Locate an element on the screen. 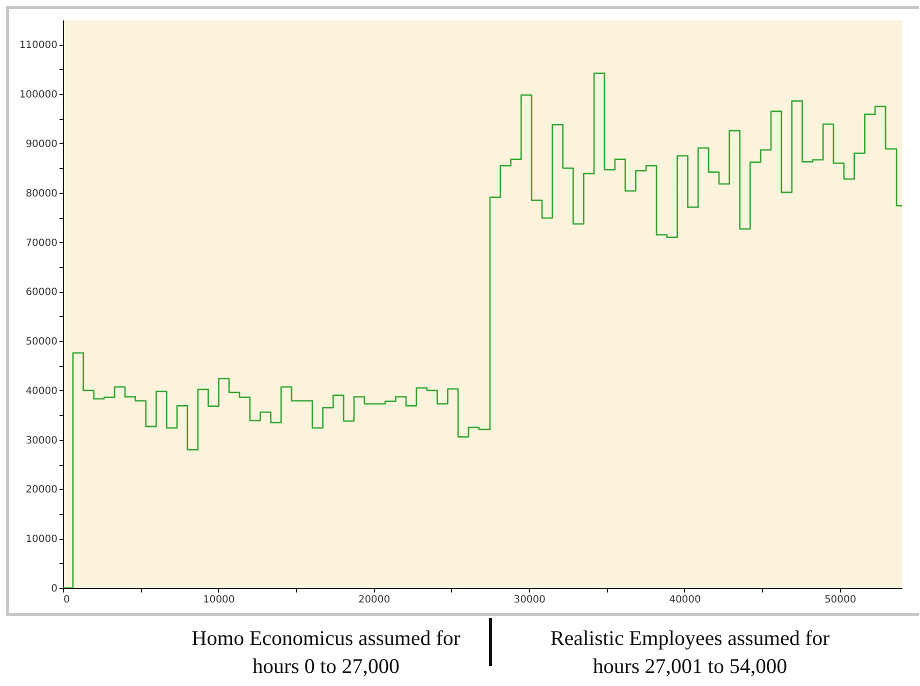 The image size is (920, 686). y-tick-label: 80000 is located at coordinates (42, 194).